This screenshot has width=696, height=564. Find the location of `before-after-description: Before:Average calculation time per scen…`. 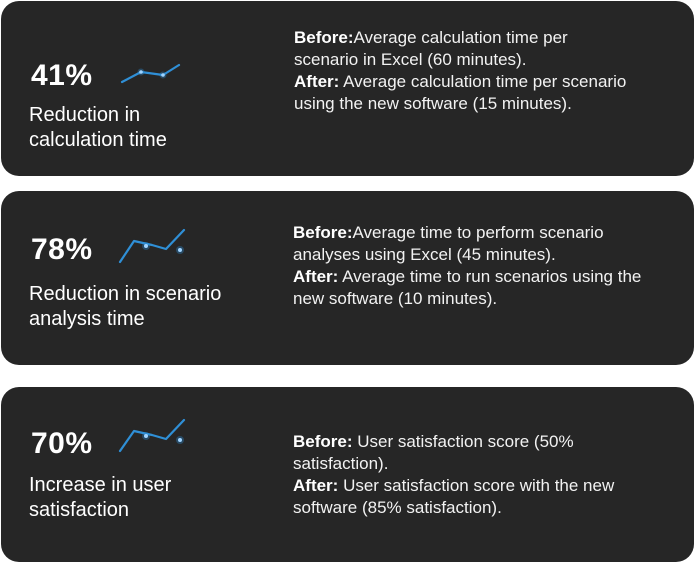

before-after-description: Before:Average calculation time per scen… is located at coordinates (464, 71).